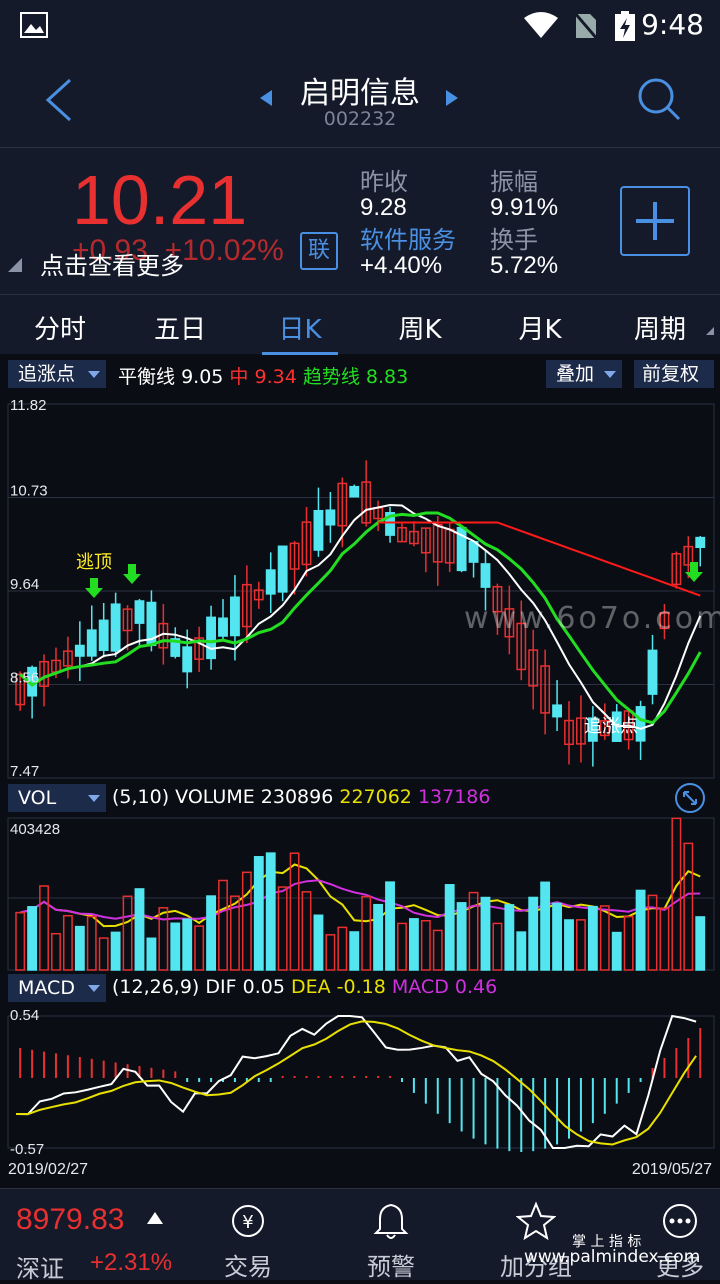 The image size is (720, 1284). Describe the element at coordinates (28, 405) in the screenshot. I see `y-tick-label: 11.82` at that location.